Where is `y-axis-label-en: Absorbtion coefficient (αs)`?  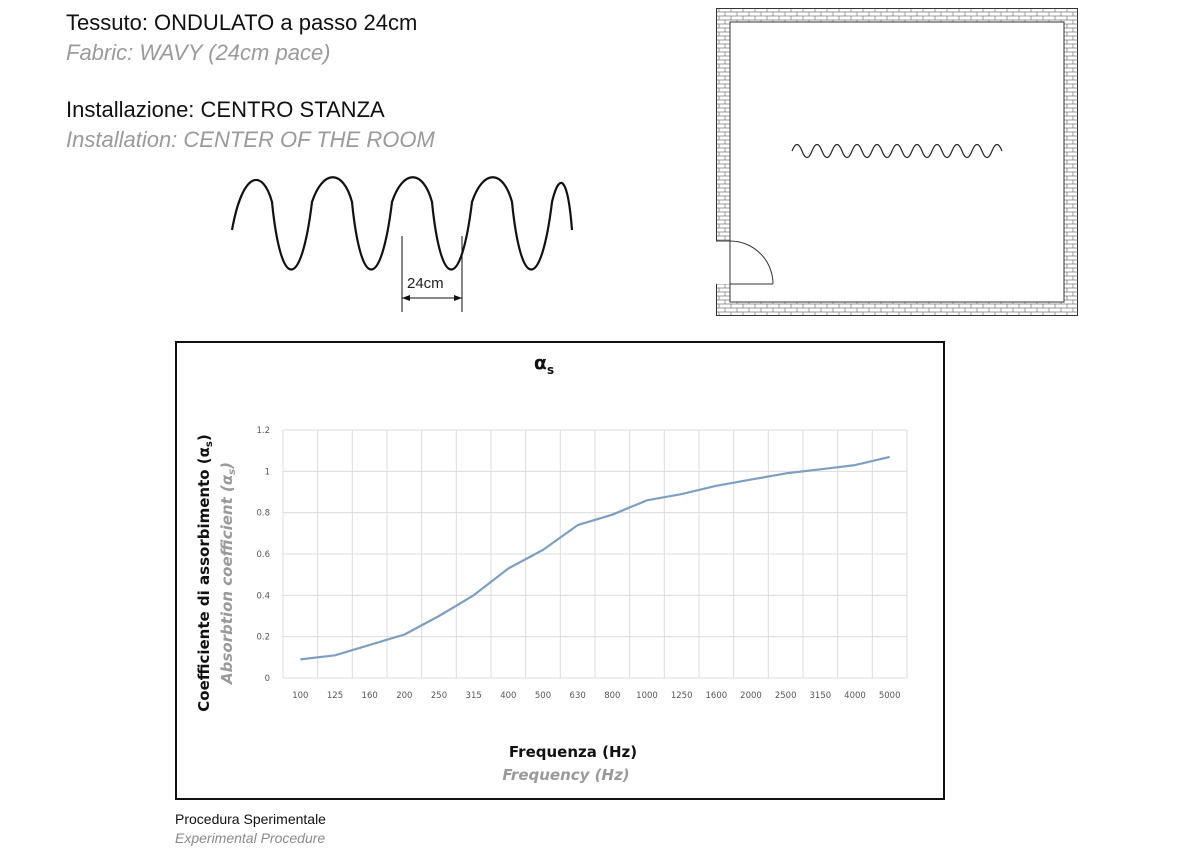
y-axis-label-en: Absorbtion coefficient (αs) is located at coordinates (228, 573).